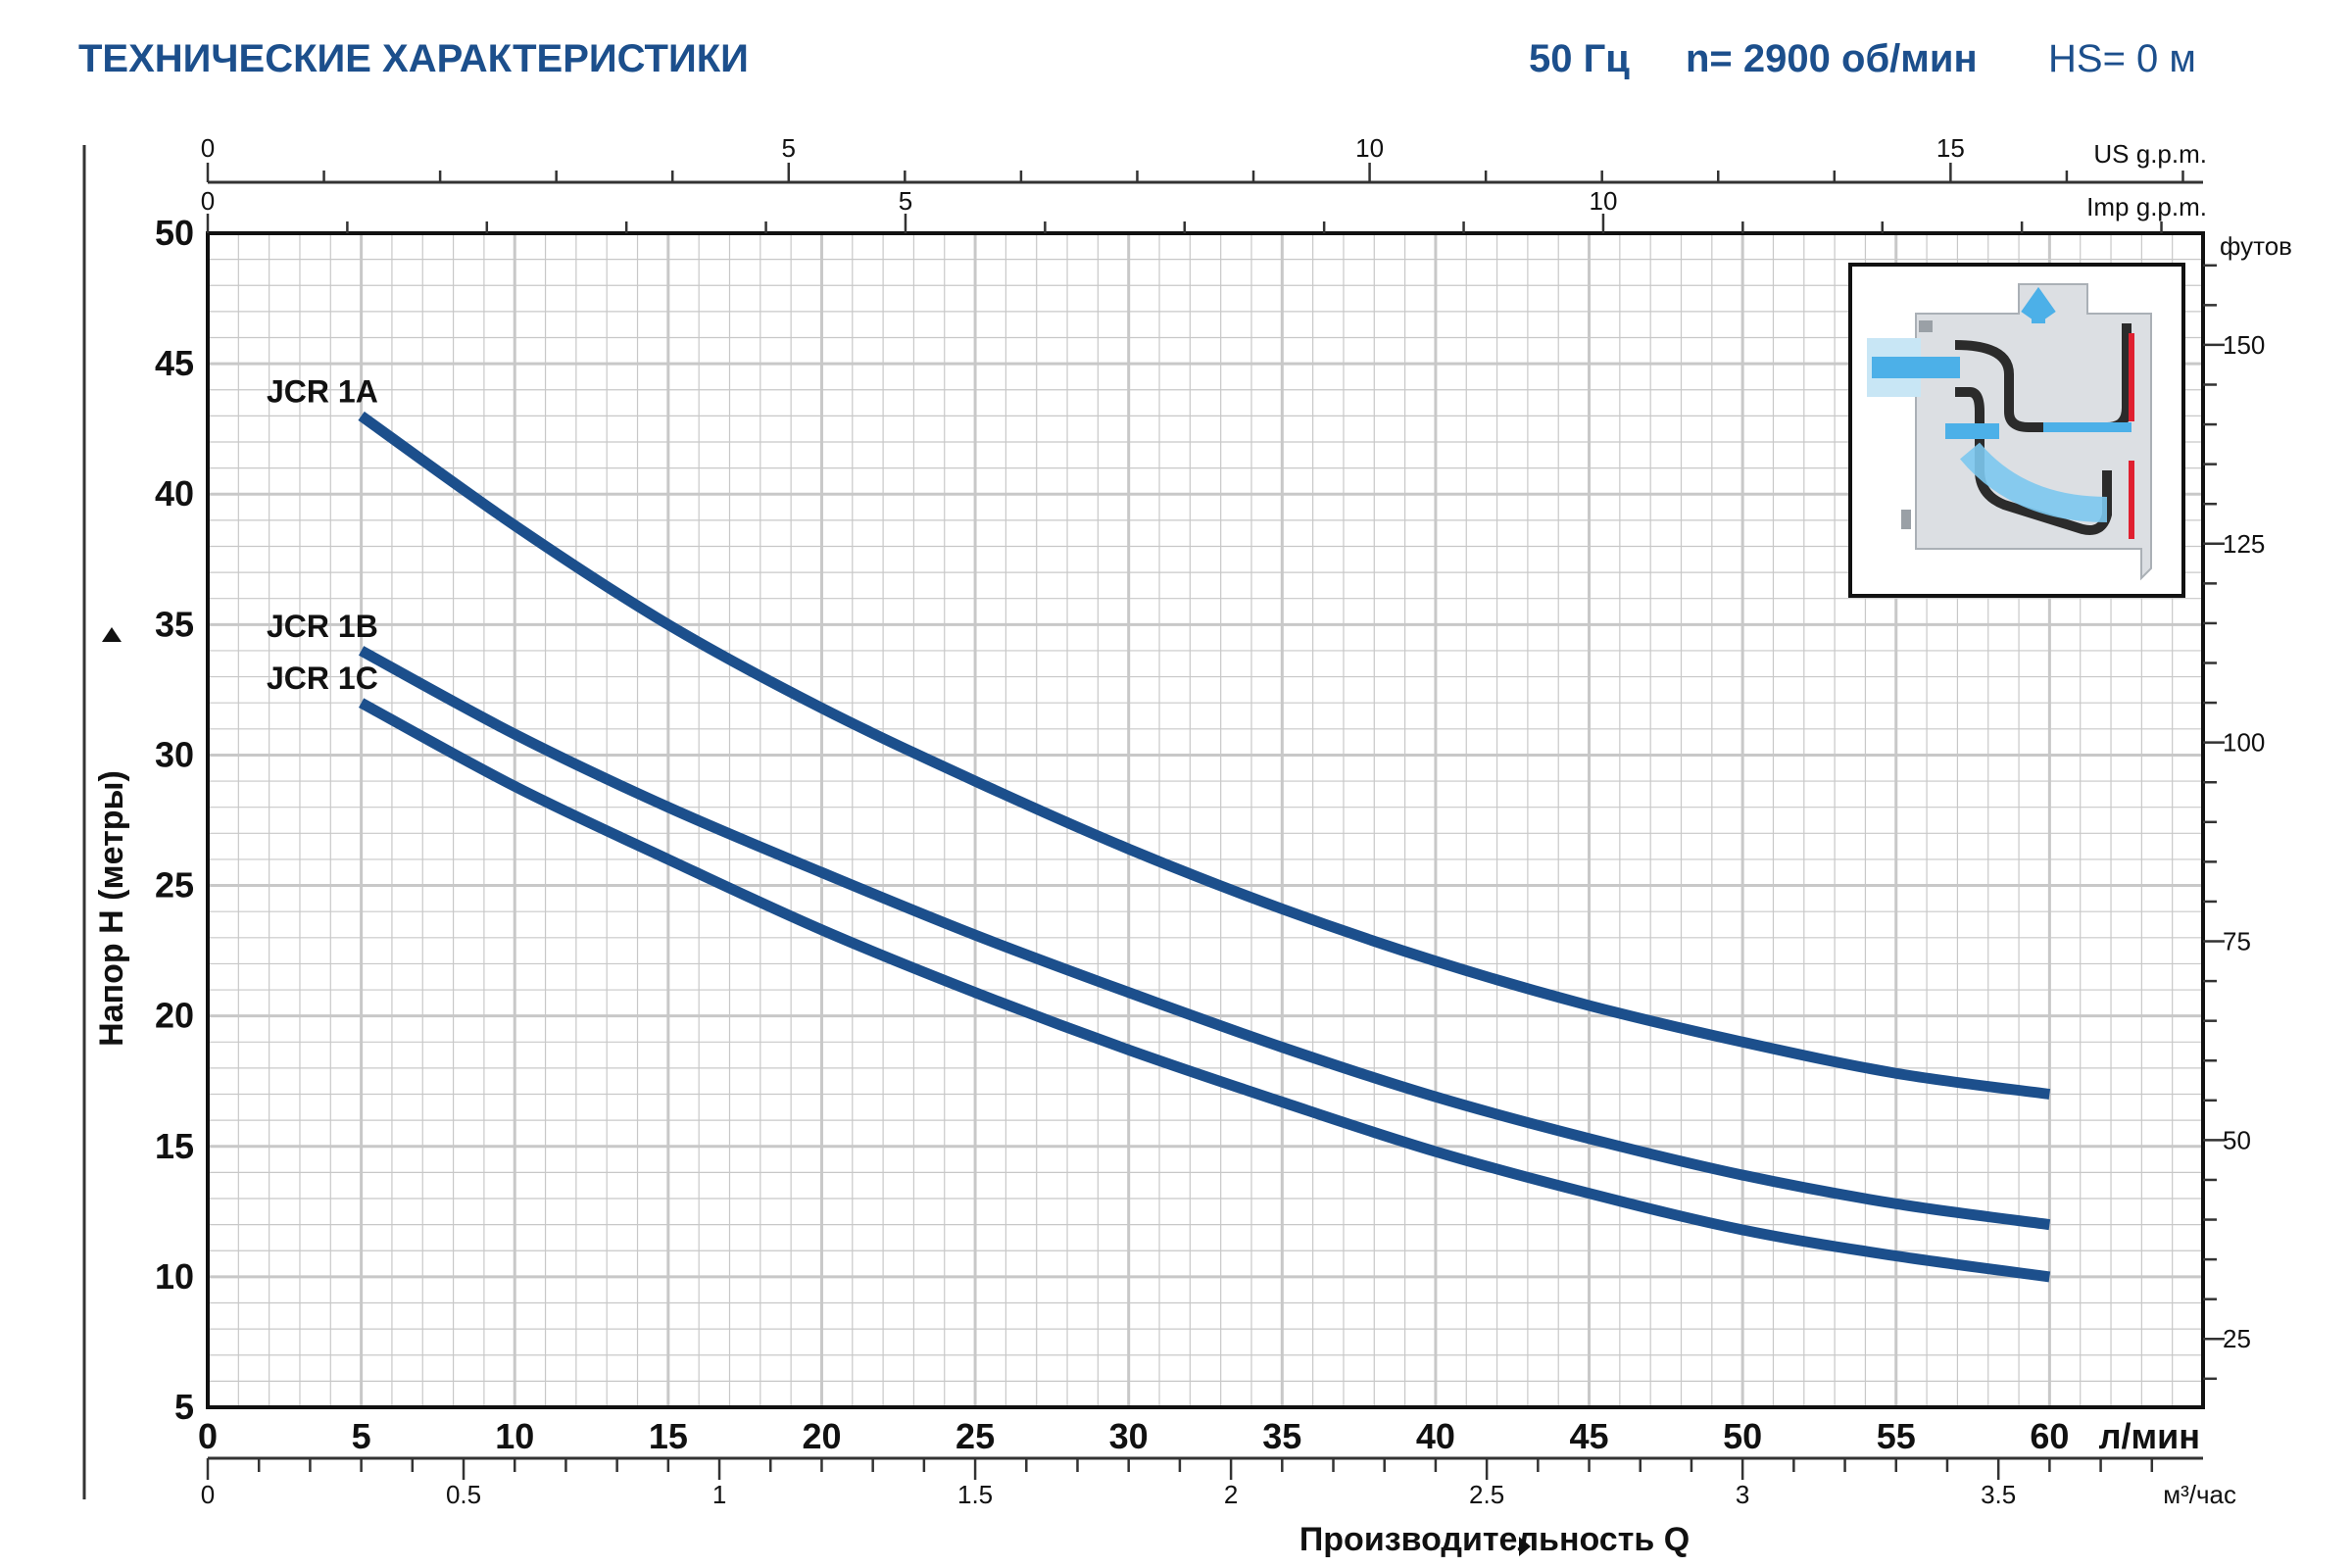  What do you see at coordinates (789, 148) in the screenshot?
I see `us-gpm-tick-label: 5` at bounding box center [789, 148].